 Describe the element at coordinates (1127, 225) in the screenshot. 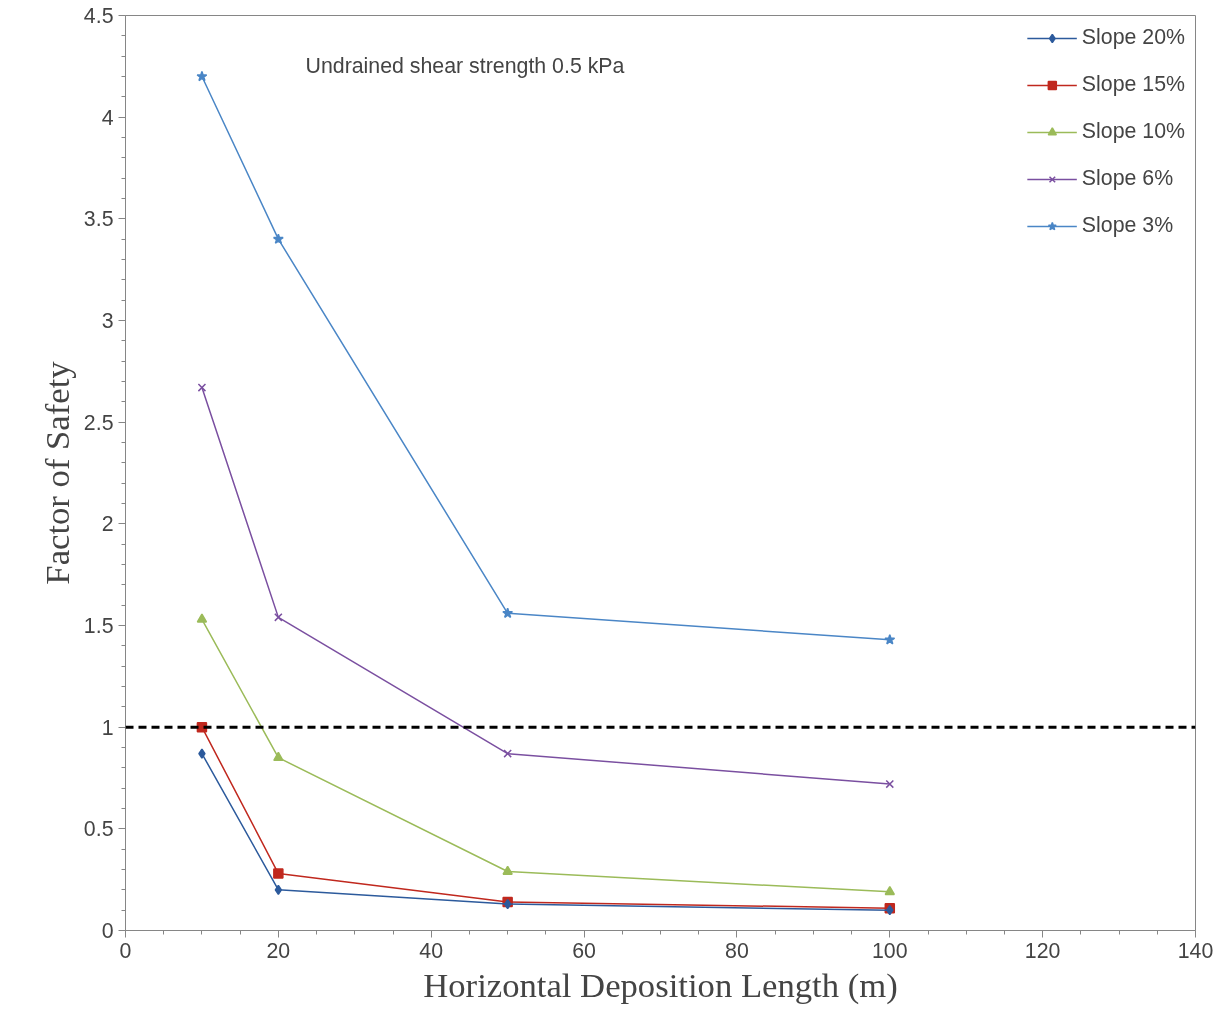

I see `legend-label: Slope 3%` at that location.